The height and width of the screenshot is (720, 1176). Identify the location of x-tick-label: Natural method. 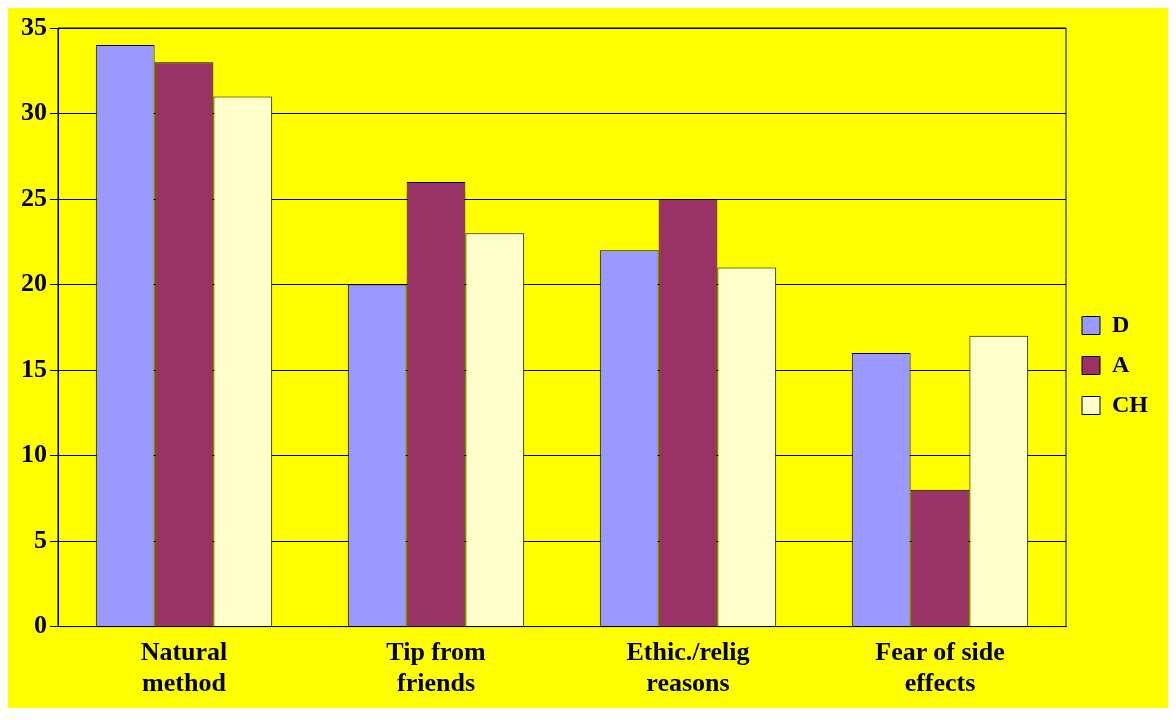
(184, 667).